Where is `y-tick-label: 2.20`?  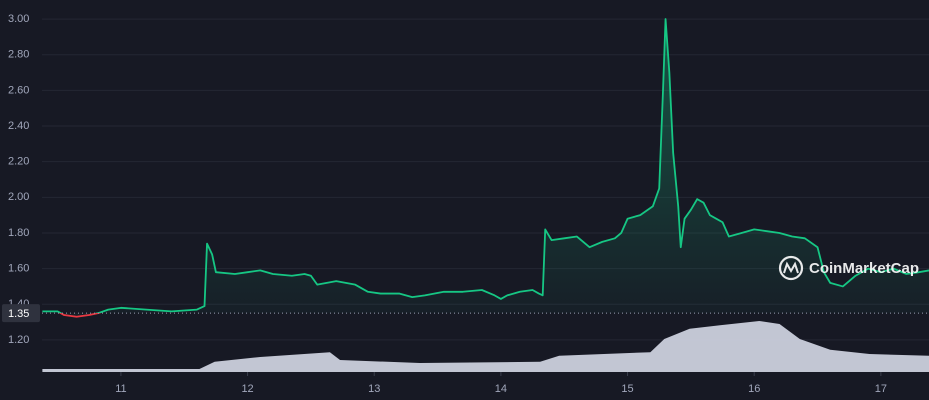
y-tick-label: 2.20 is located at coordinates (18, 162).